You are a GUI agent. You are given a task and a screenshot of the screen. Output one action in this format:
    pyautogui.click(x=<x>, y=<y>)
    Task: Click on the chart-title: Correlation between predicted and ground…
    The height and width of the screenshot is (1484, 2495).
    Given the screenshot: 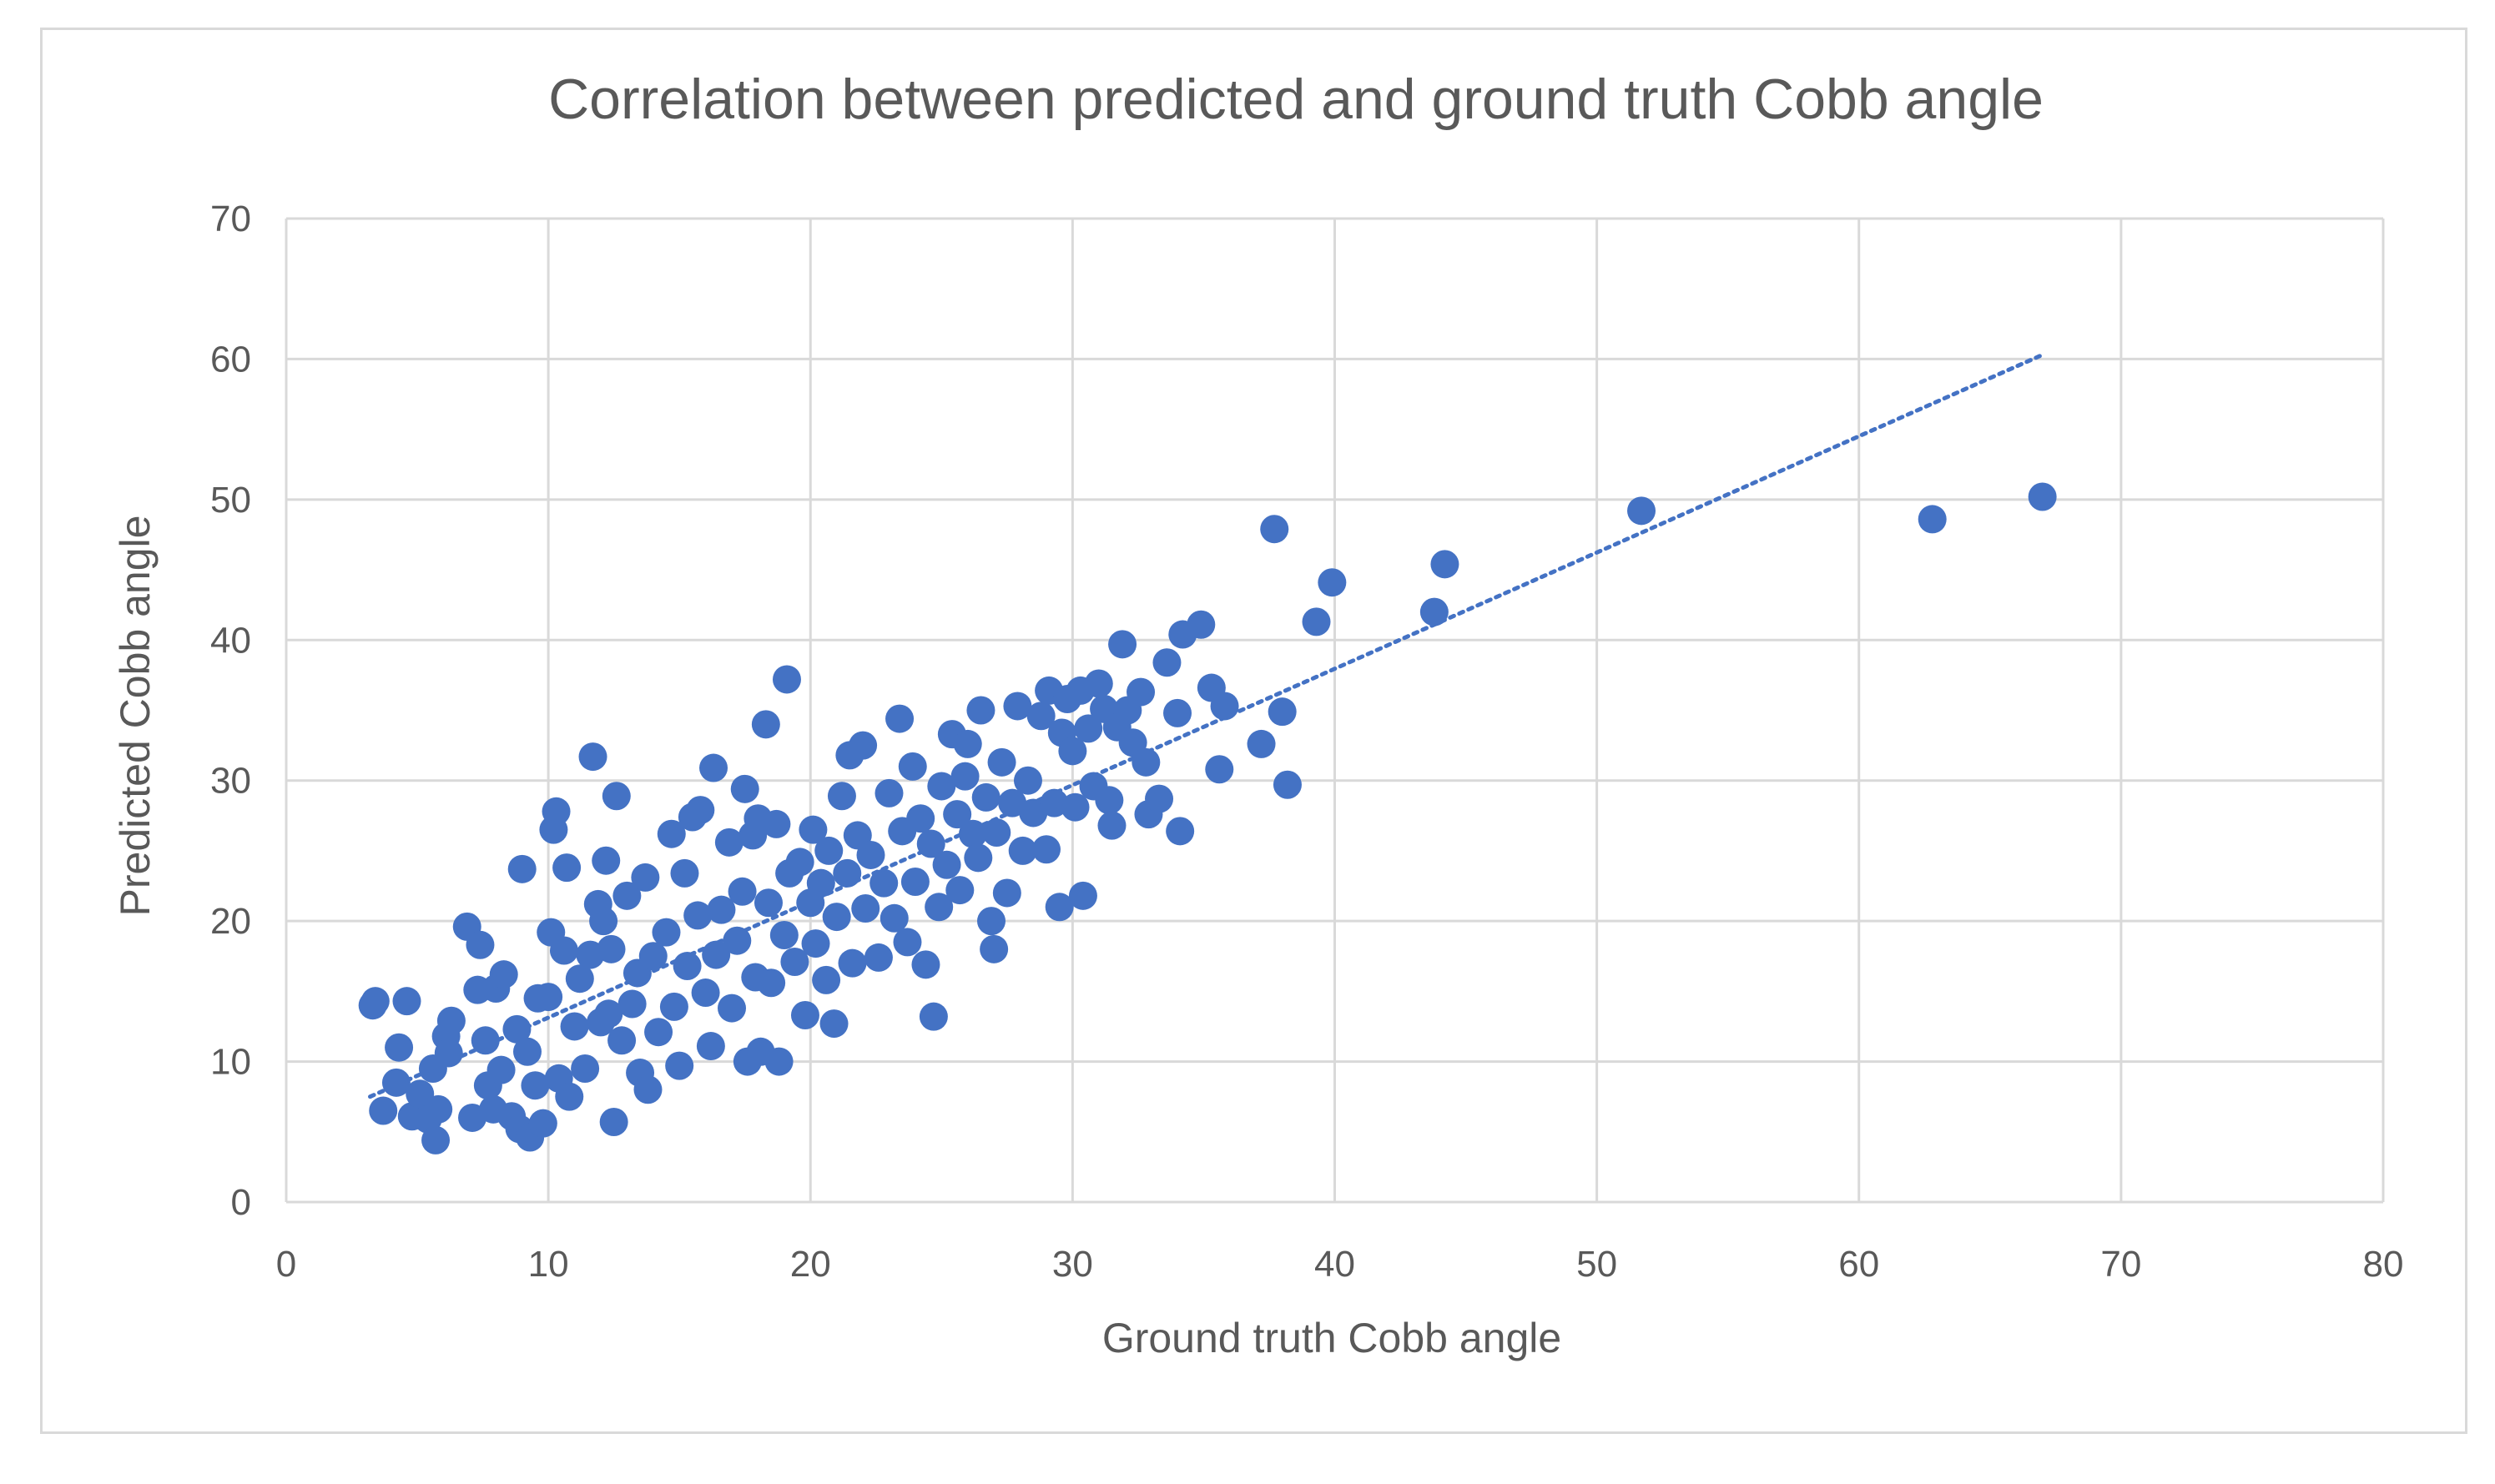 What is the action you would take?
    pyautogui.click(x=1296, y=100)
    